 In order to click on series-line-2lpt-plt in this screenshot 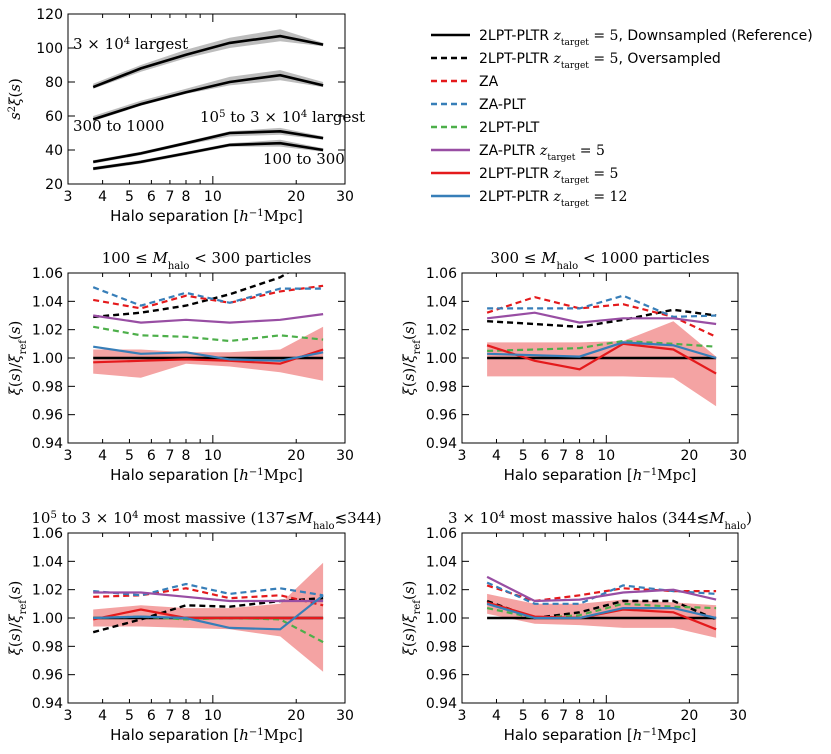, I will do `click(602, 345)`.